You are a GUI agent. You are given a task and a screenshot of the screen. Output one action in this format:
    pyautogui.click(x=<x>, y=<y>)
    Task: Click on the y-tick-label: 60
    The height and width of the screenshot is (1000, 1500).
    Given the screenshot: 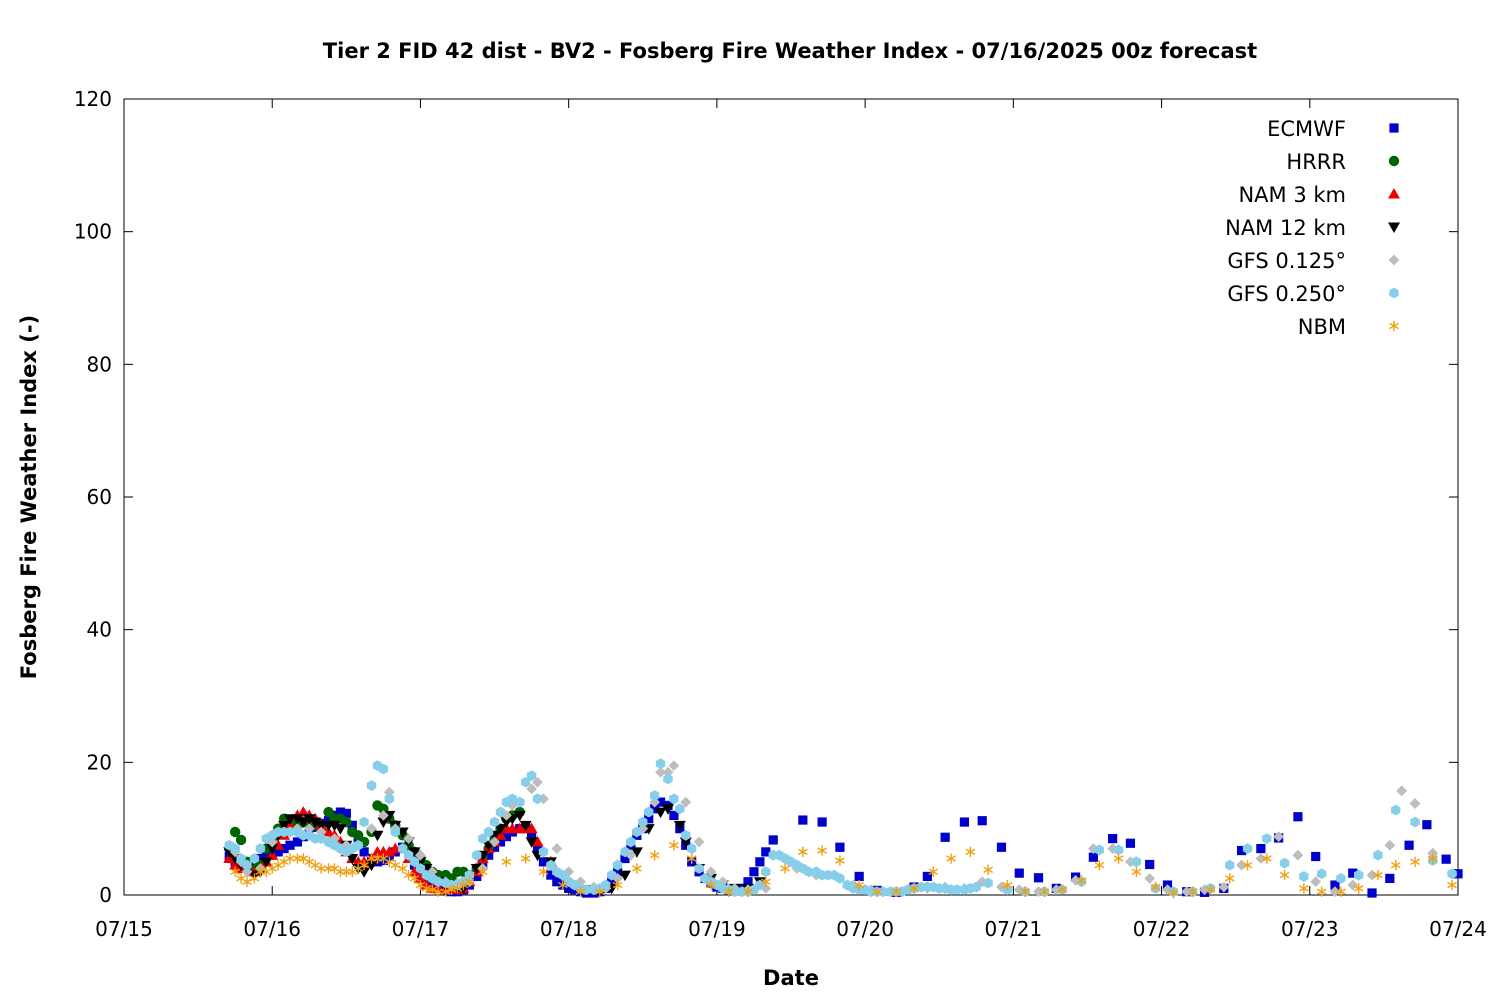 What is the action you would take?
    pyautogui.click(x=99, y=497)
    